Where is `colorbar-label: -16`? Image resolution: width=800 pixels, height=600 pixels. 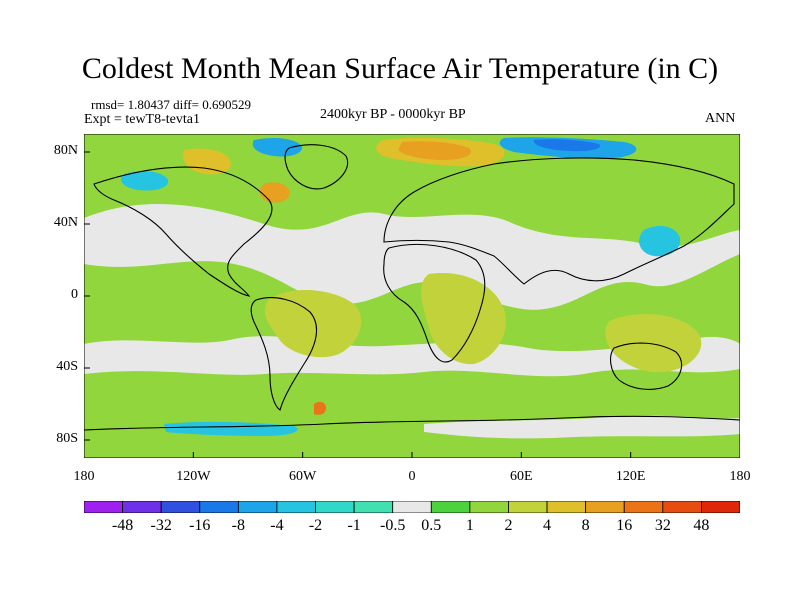
colorbar-label: -16 is located at coordinates (200, 525).